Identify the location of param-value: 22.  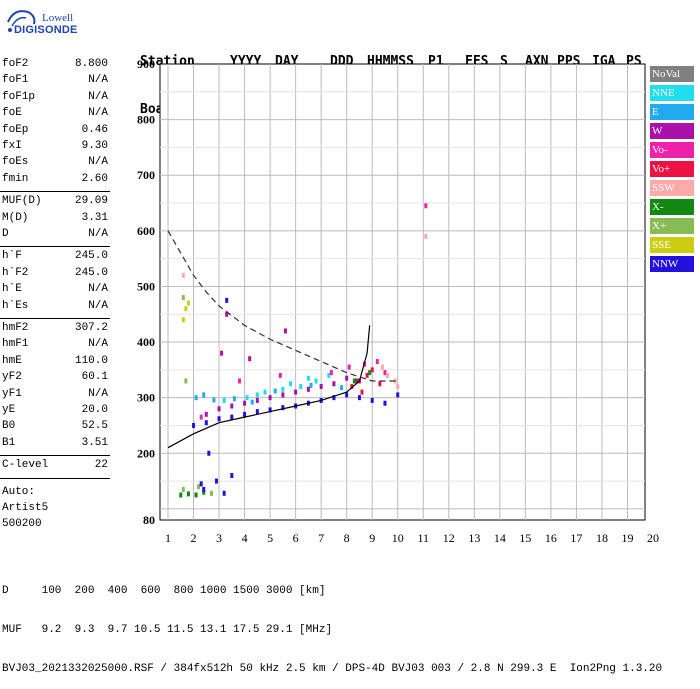
(101, 465).